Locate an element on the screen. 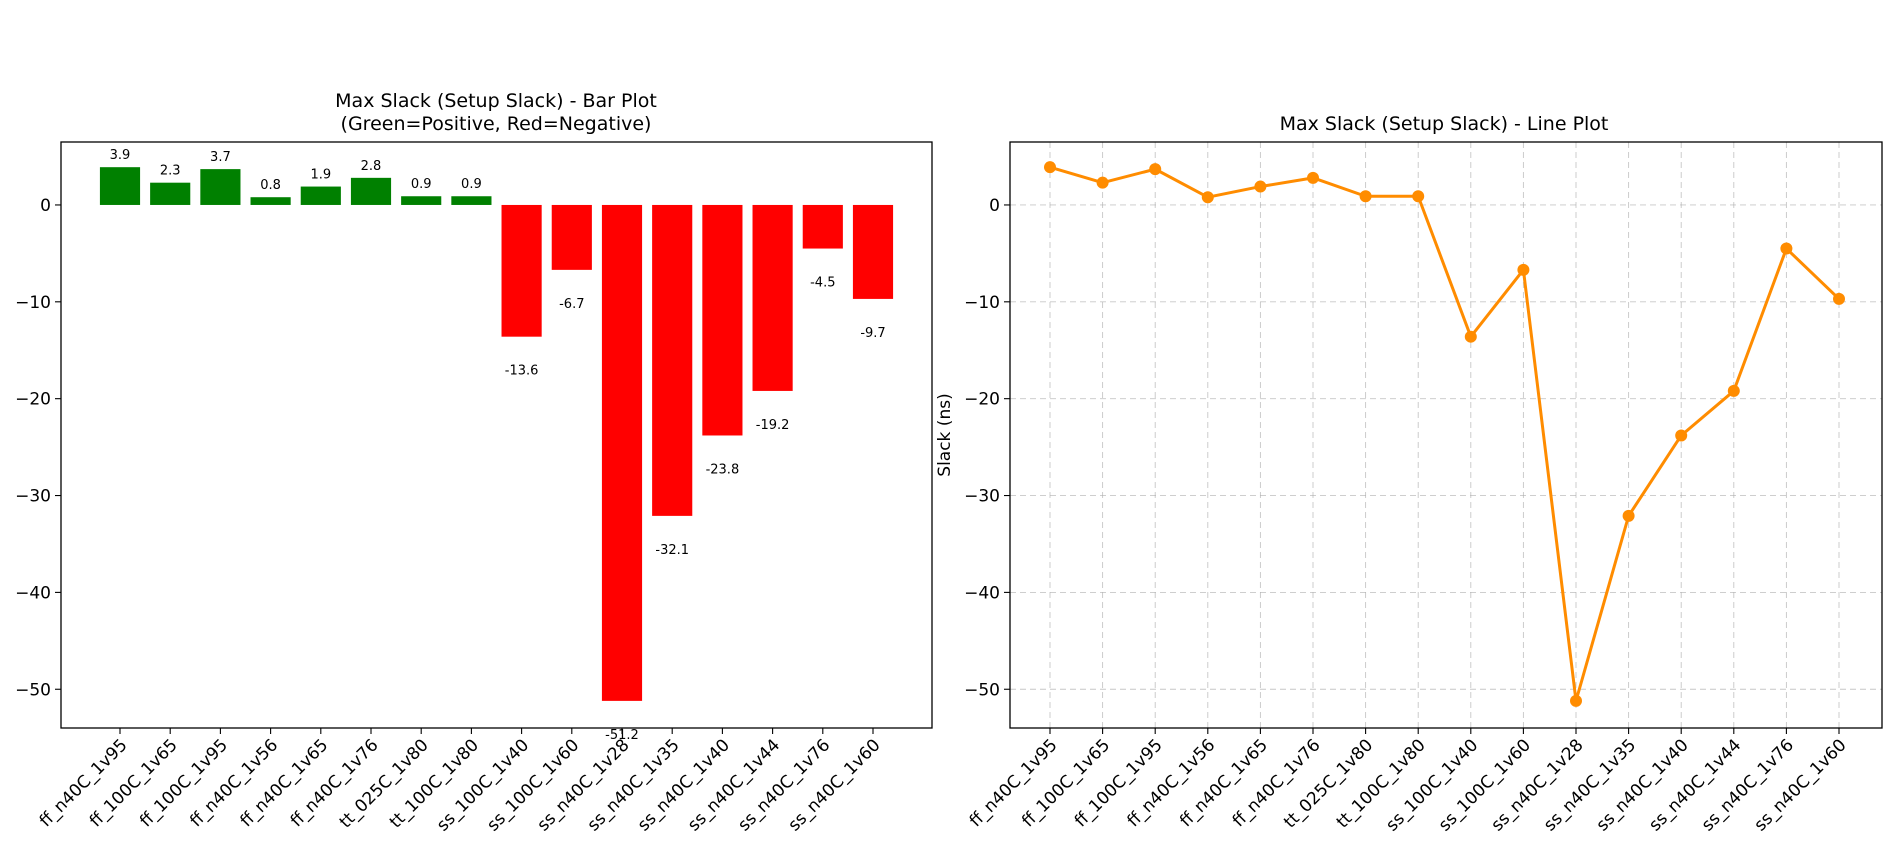 The width and height of the screenshot is (1901, 862). bar-data-label: -13.6 is located at coordinates (522, 371).